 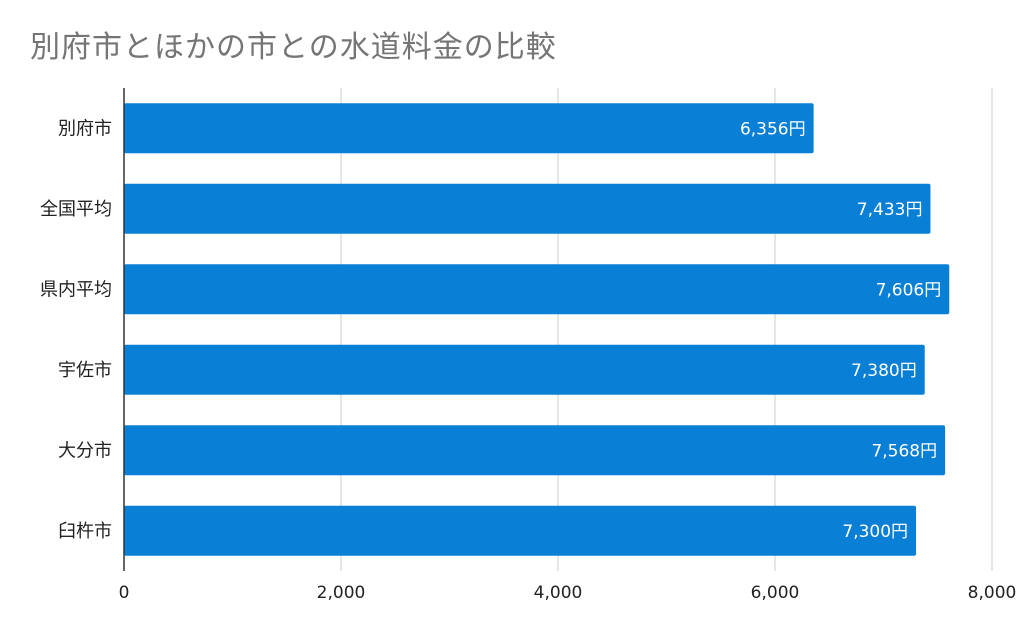 I want to click on data-label: 7,380円, so click(x=884, y=371).